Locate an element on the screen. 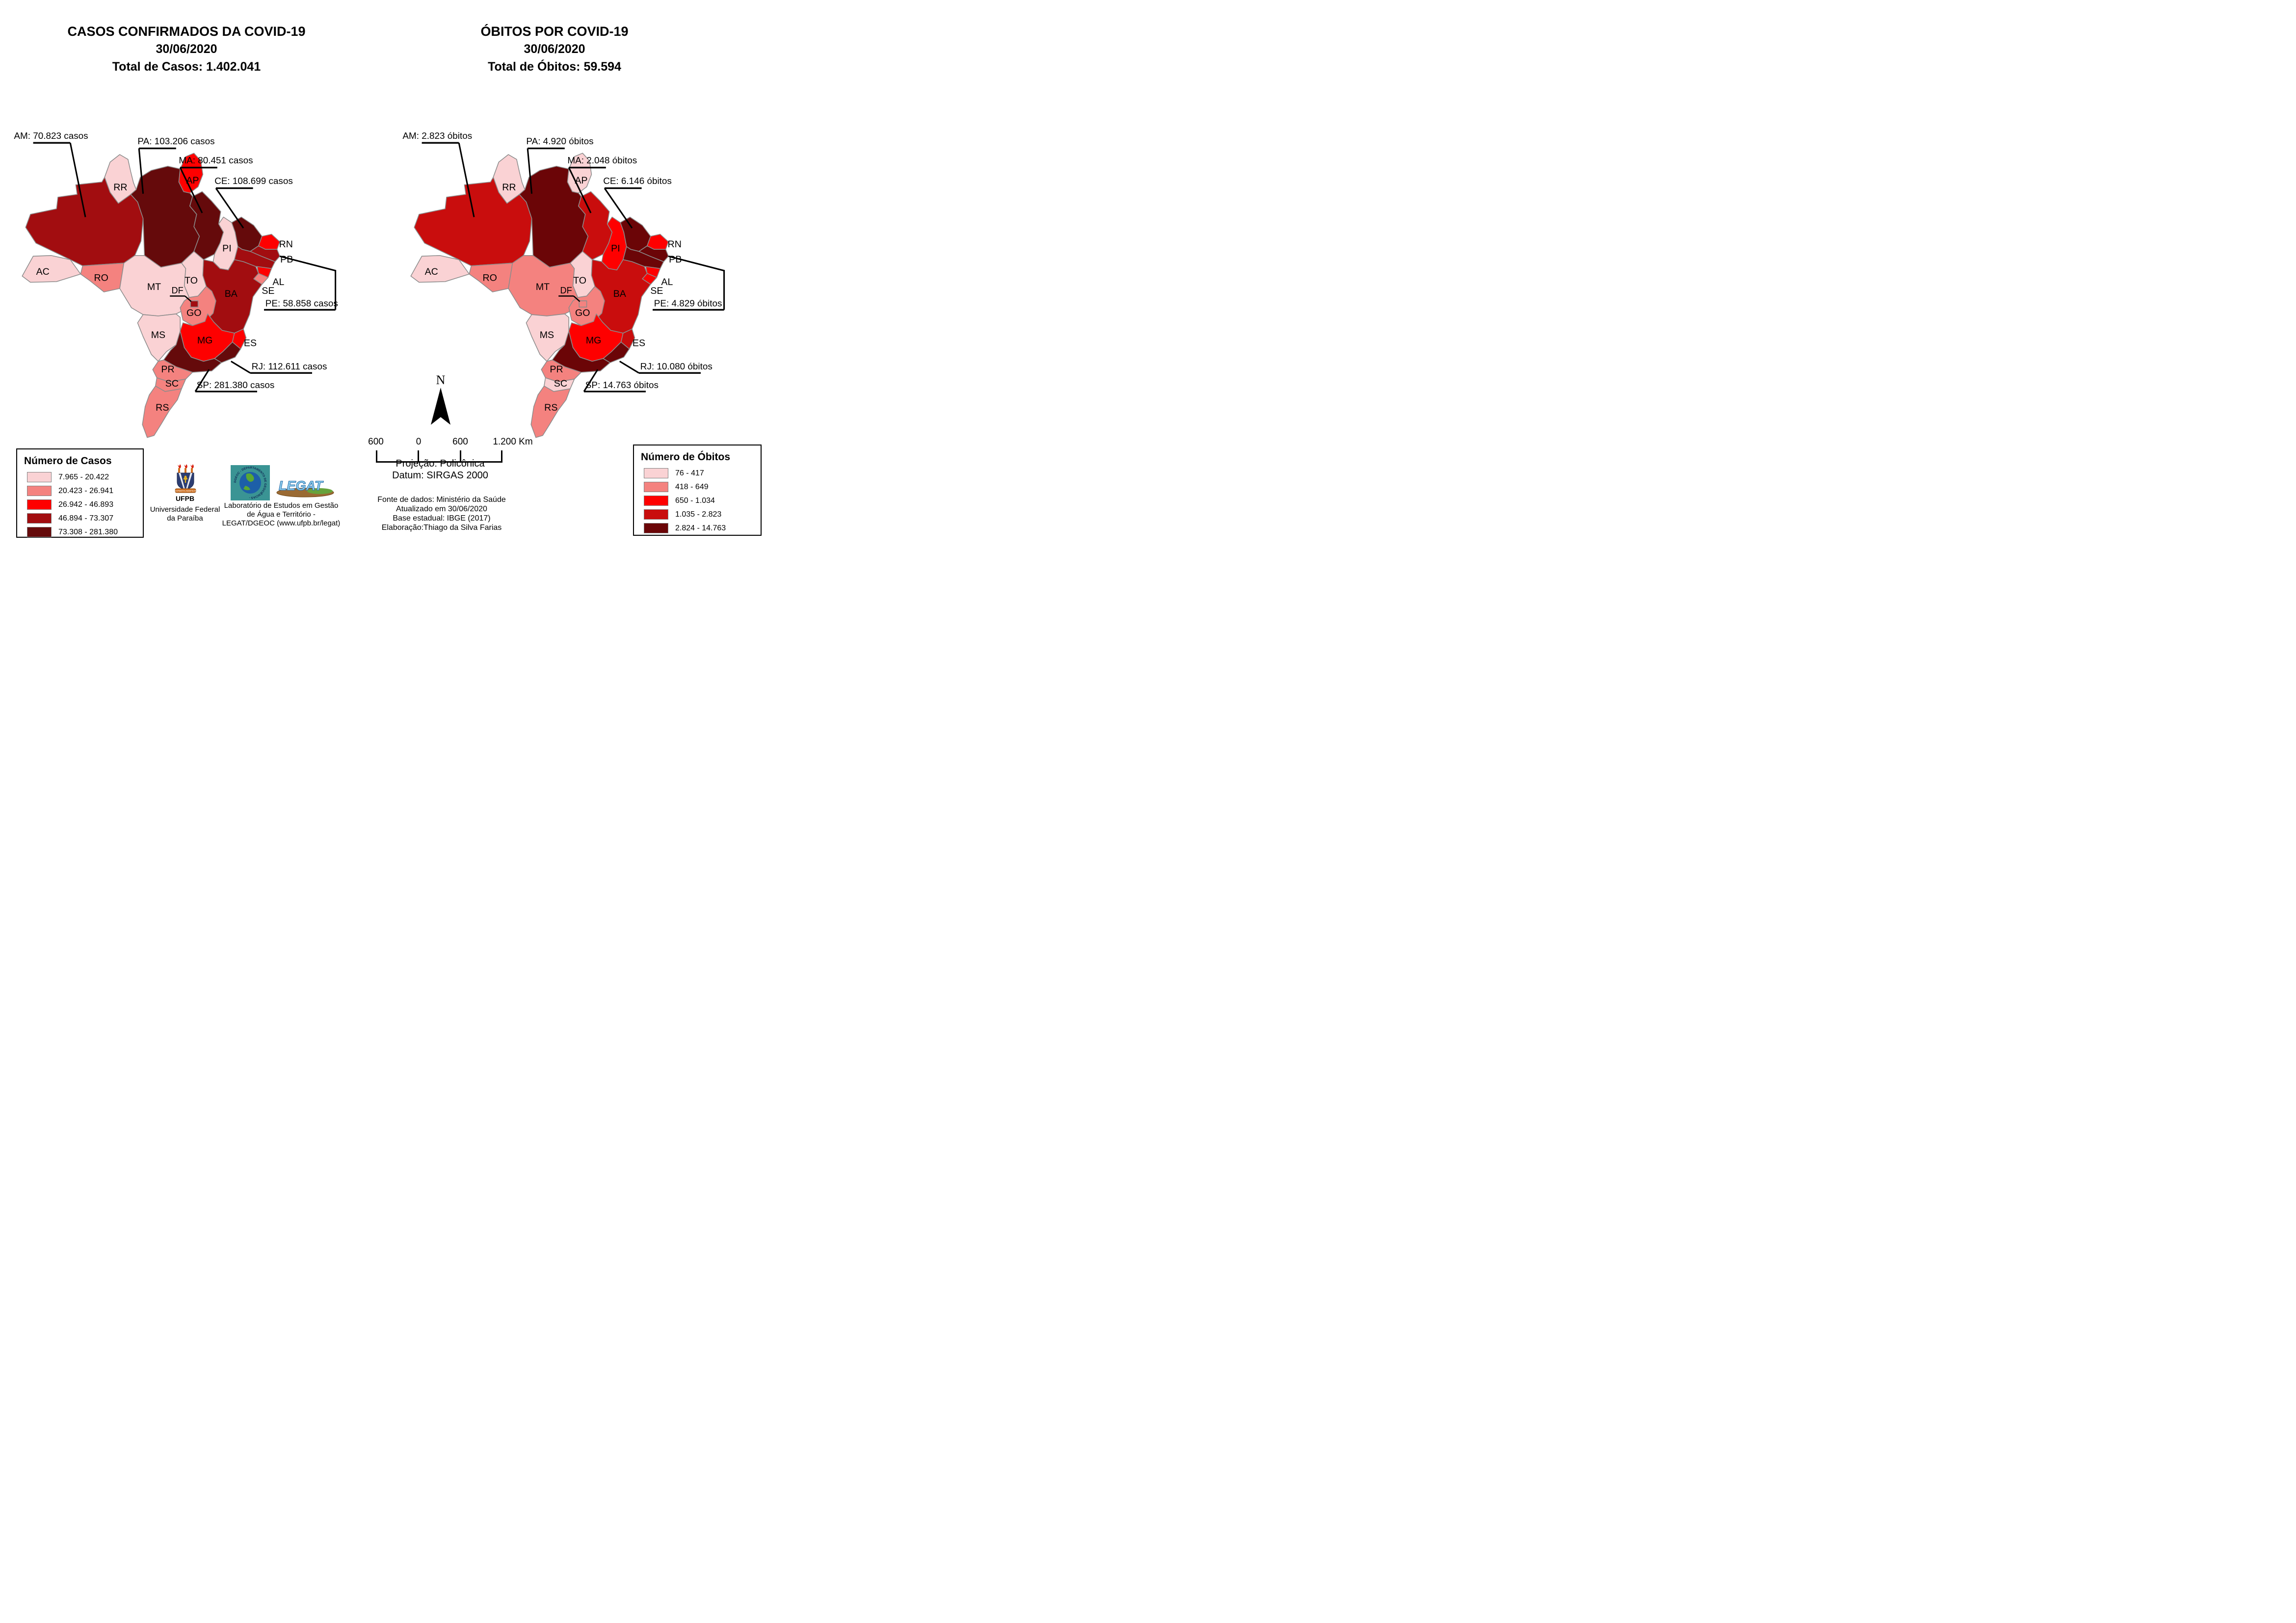 Image resolution: width=2296 pixels, height=1623 pixels. legend-row: 73.308 - 281.380 is located at coordinates (82, 532).